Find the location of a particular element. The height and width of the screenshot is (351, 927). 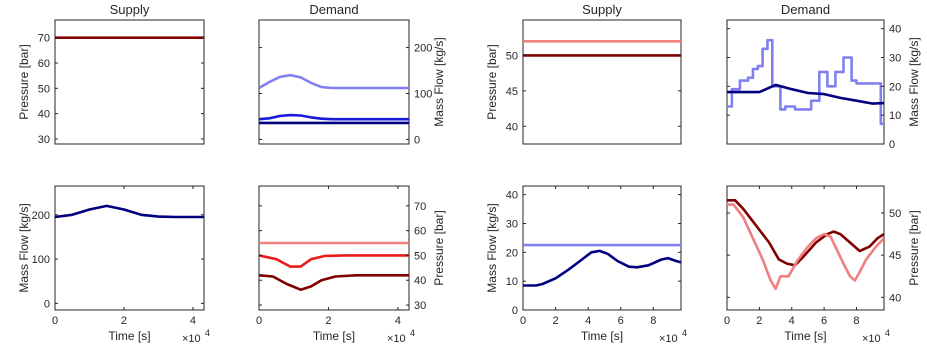

subplot-1: 30 40 50 60 70 Supply Pressure [bar] is located at coordinates (111, 74).